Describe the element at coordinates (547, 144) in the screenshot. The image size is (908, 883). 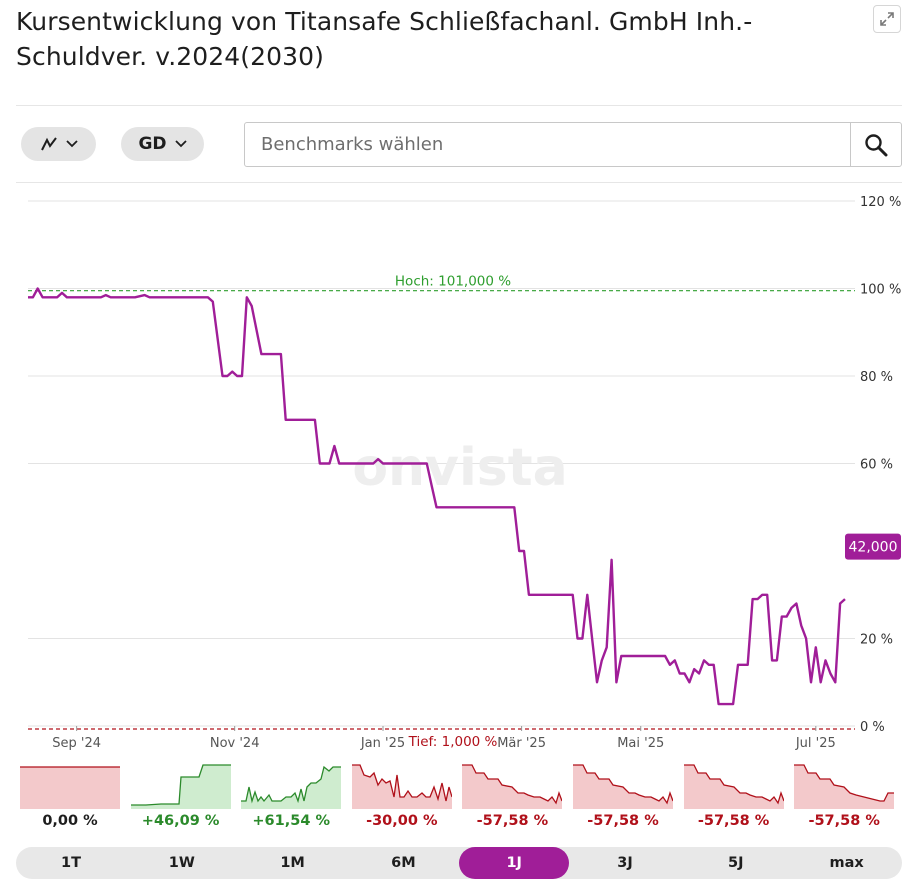
I see `benchmark-search-input` at that location.